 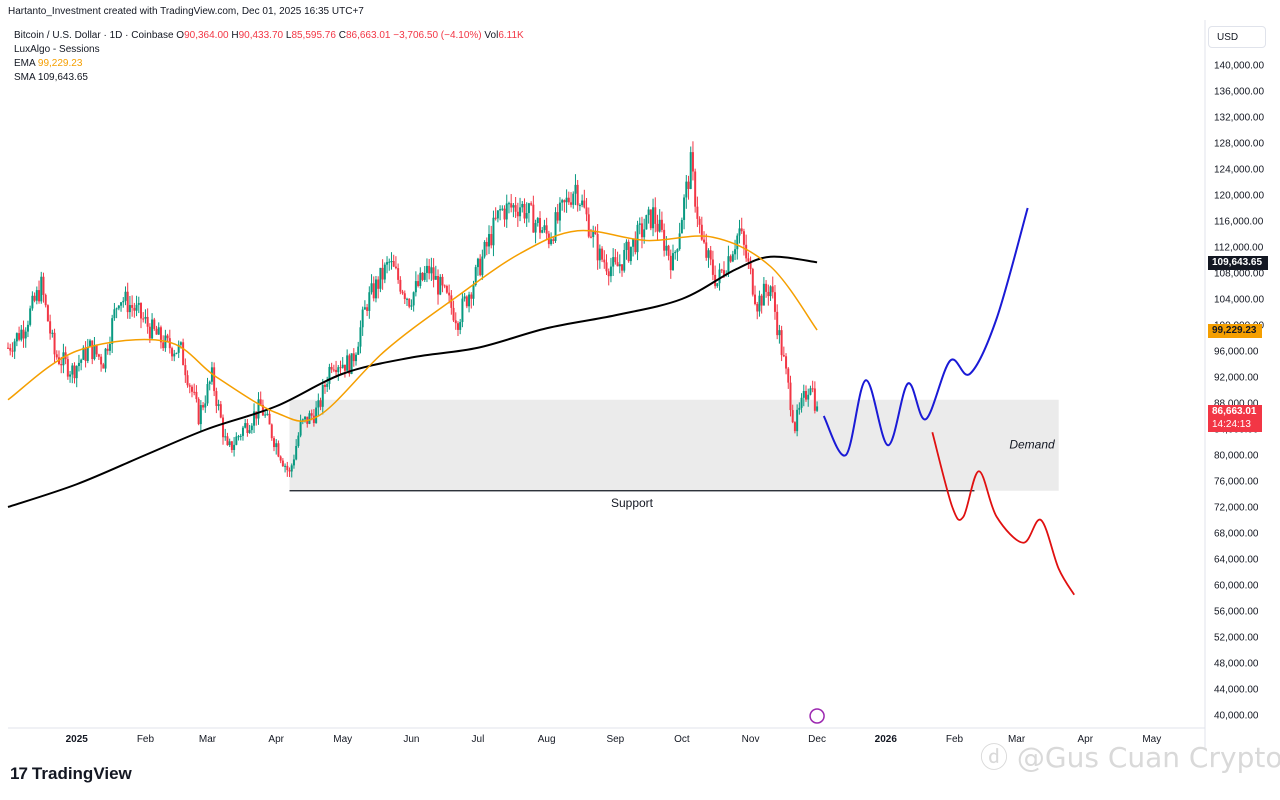 What do you see at coordinates (632, 503) in the screenshot?
I see `support-label: Support` at bounding box center [632, 503].